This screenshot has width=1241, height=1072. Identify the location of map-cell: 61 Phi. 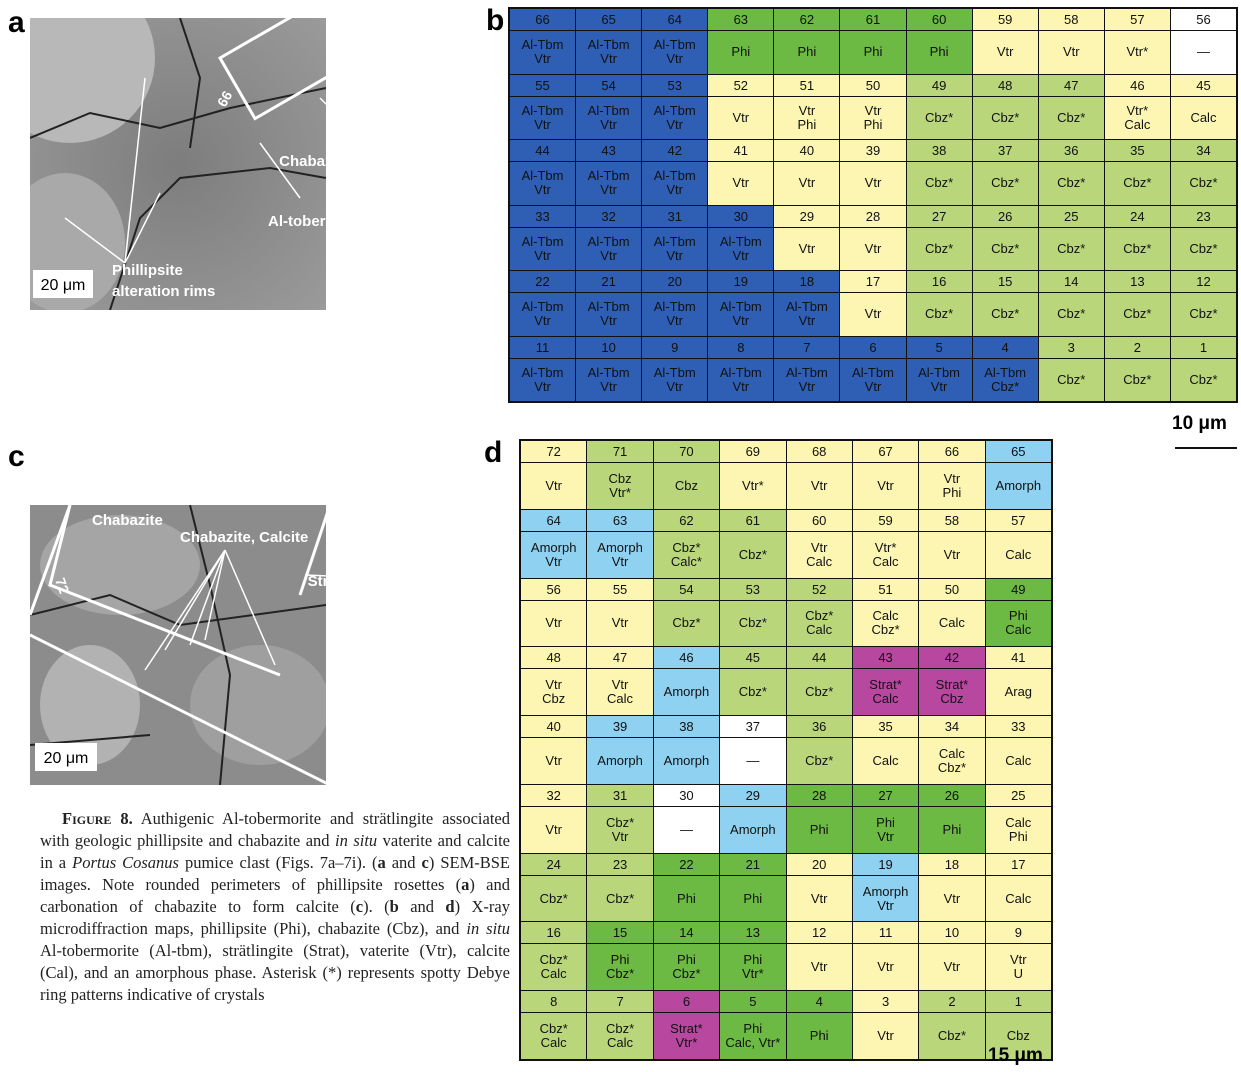
(873, 41).